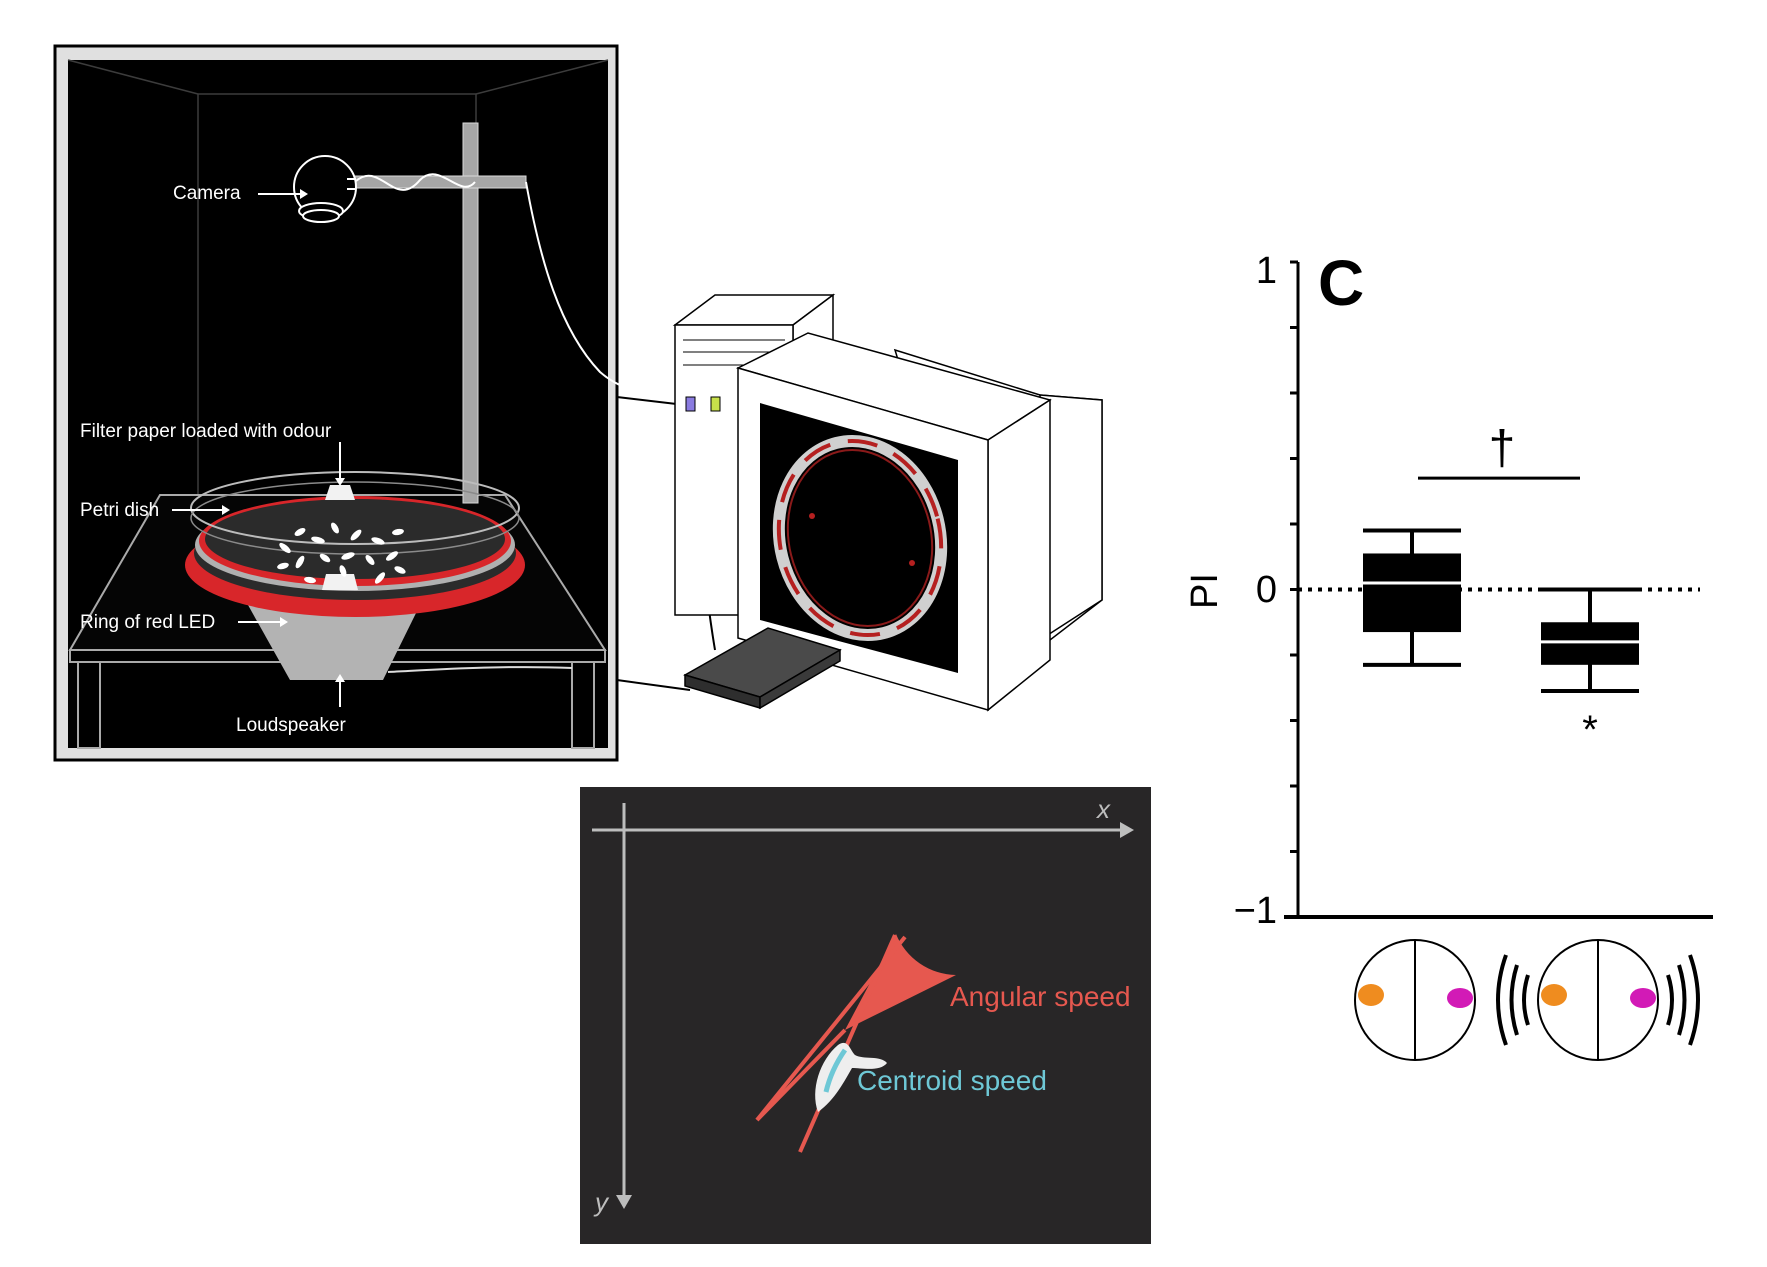  I want to click on angular-sector, so click(900, 982).